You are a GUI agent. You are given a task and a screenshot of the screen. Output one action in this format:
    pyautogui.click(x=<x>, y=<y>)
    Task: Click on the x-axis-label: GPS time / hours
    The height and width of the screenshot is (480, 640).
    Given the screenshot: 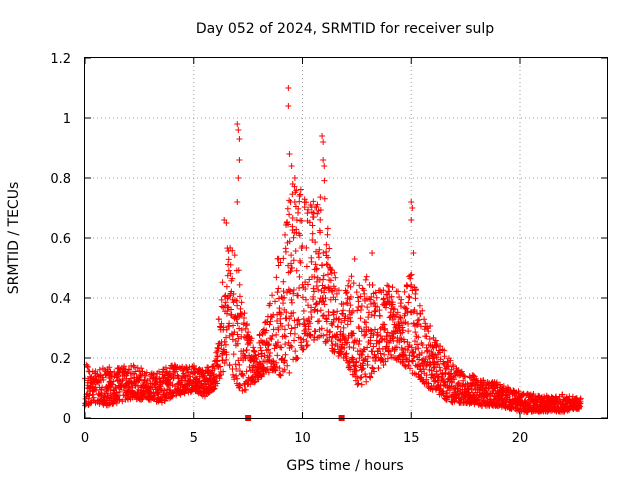 What is the action you would take?
    pyautogui.click(x=344, y=466)
    